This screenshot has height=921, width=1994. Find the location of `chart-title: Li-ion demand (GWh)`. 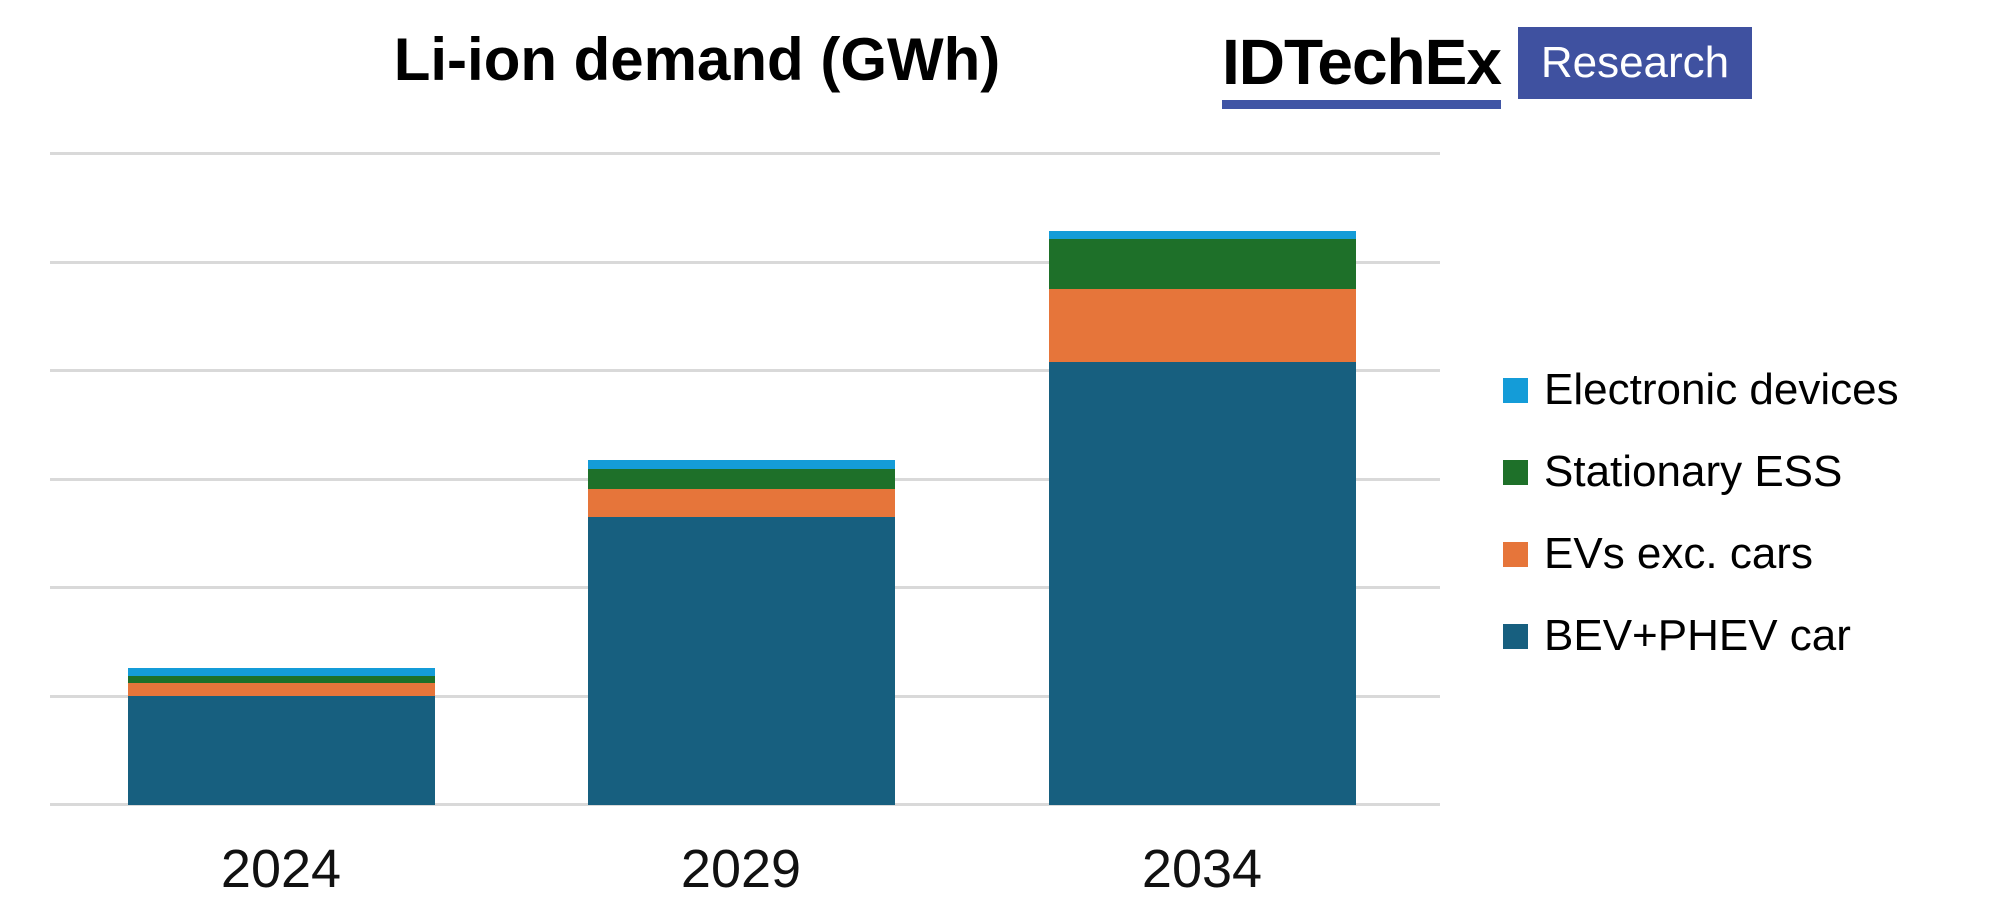

chart-title: Li-ion demand (GWh) is located at coordinates (697, 59).